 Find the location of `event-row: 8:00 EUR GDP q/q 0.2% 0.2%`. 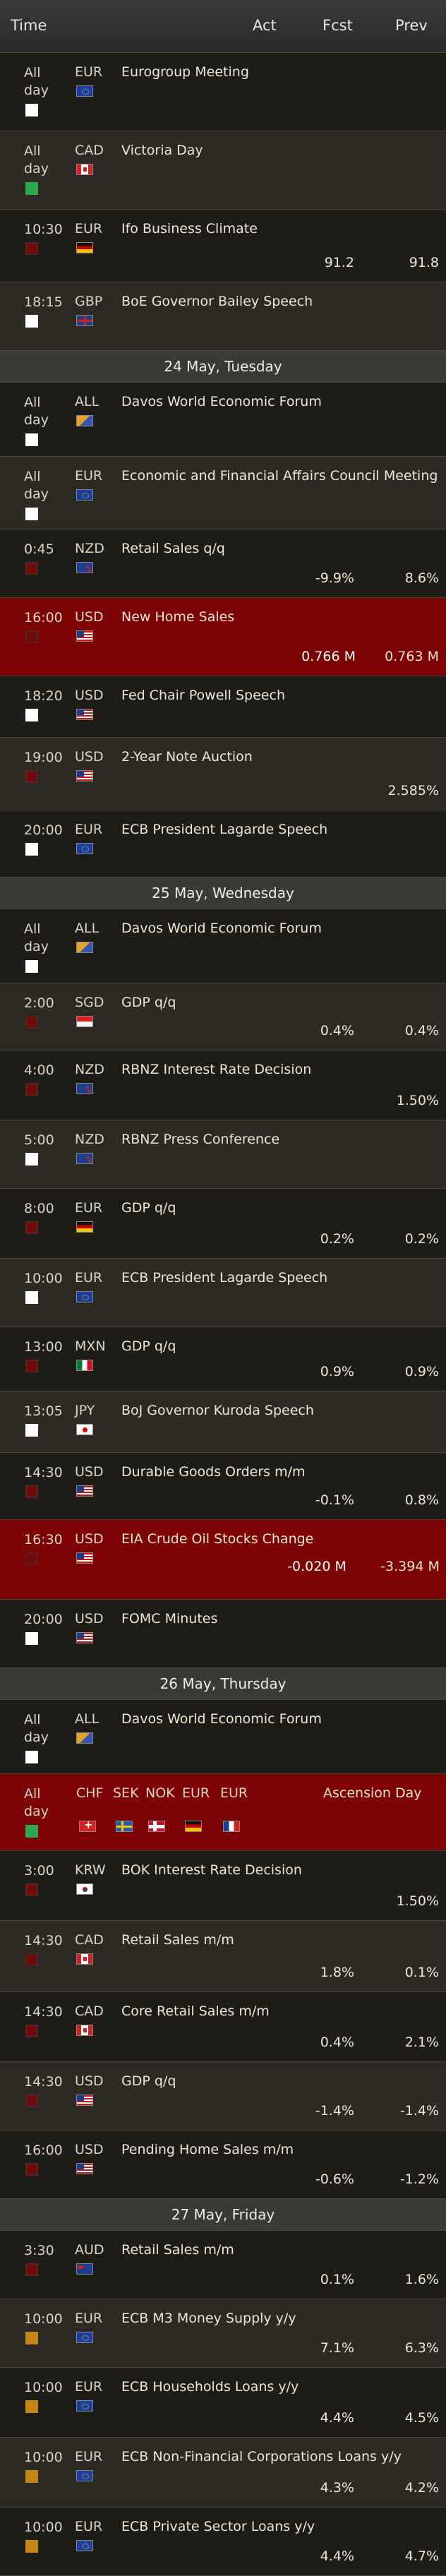

event-row: 8:00 EUR GDP q/q 0.2% 0.2% is located at coordinates (223, 1224).